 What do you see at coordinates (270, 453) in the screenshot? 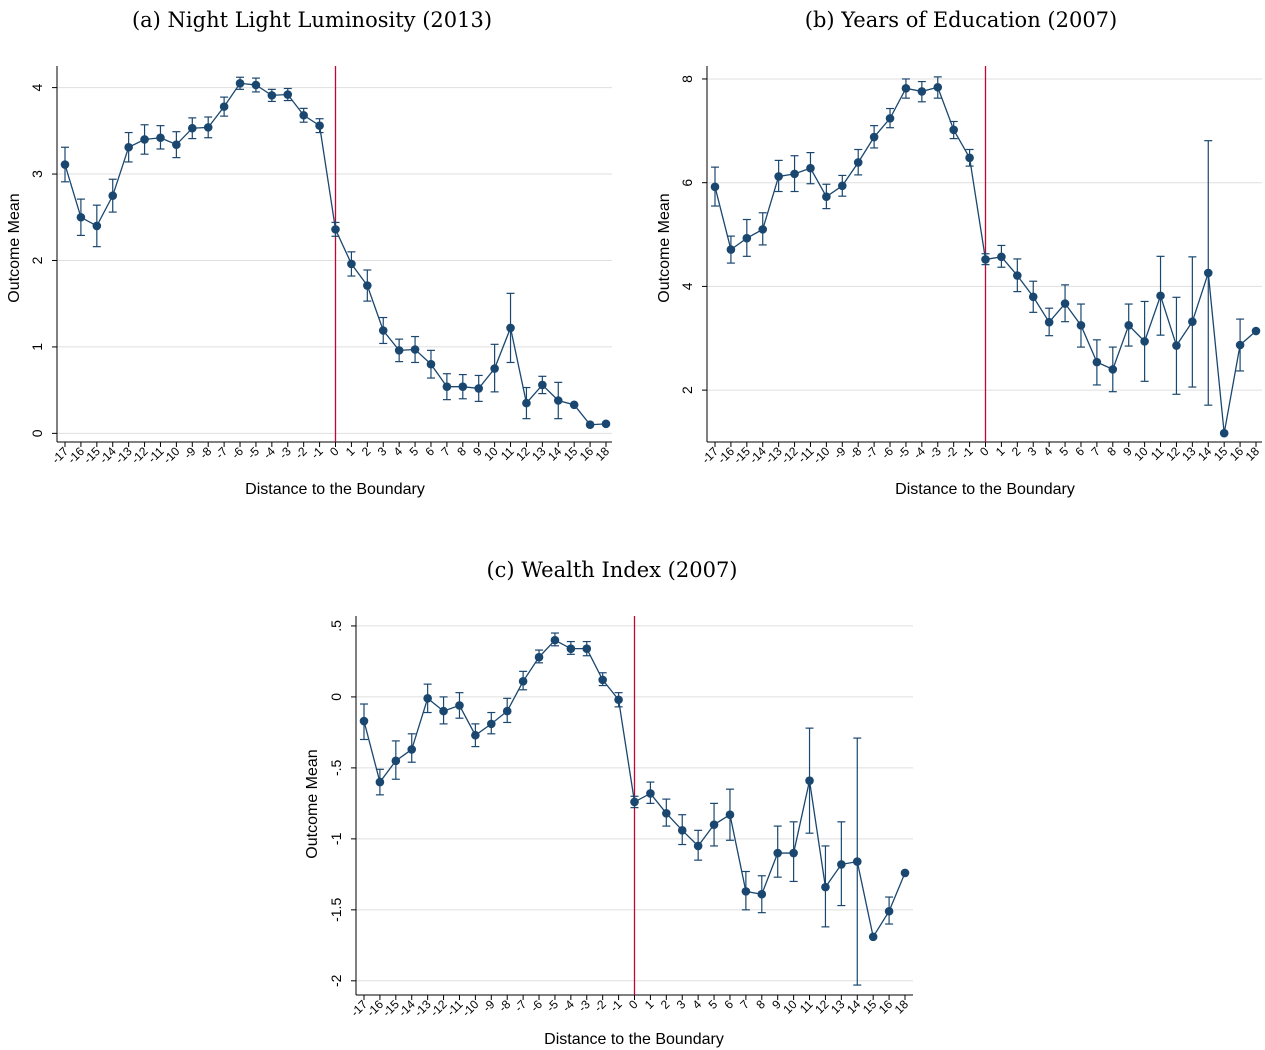
I see `x-tick-label: -4` at bounding box center [270, 453].